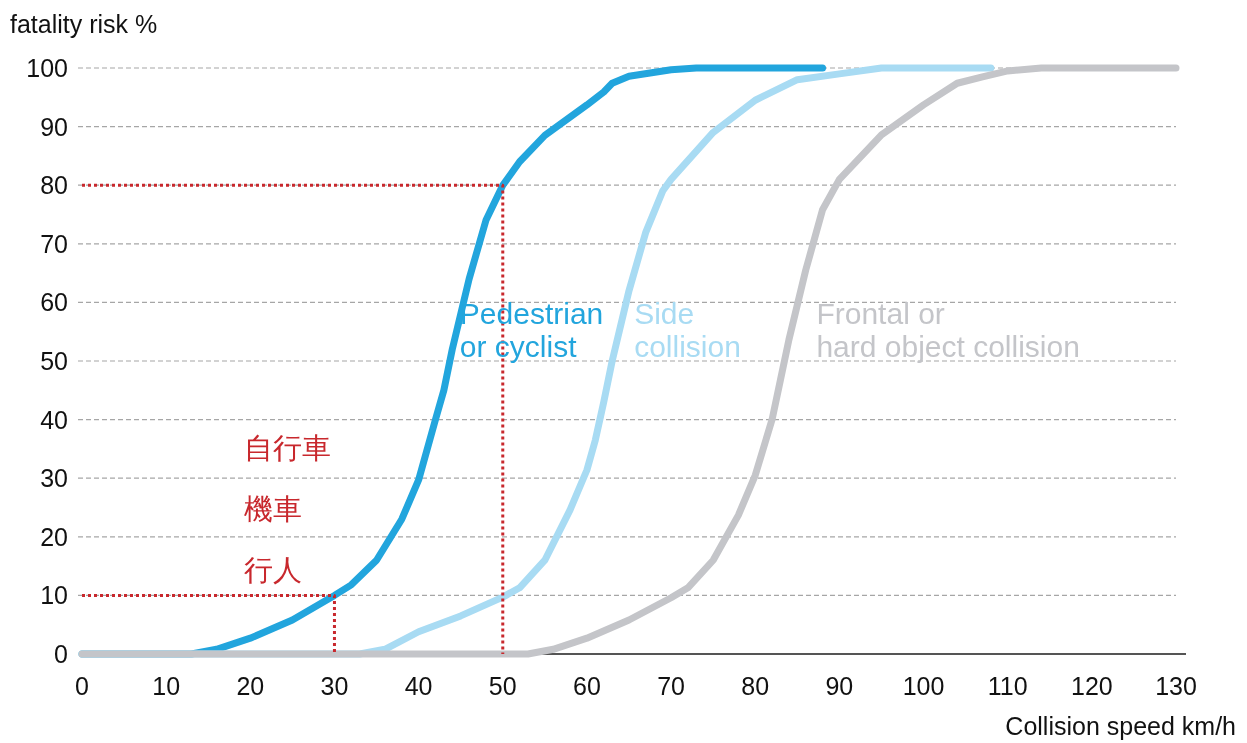 This screenshot has width=1247, height=743. What do you see at coordinates (54, 243) in the screenshot?
I see `y-tick-label: 70` at bounding box center [54, 243].